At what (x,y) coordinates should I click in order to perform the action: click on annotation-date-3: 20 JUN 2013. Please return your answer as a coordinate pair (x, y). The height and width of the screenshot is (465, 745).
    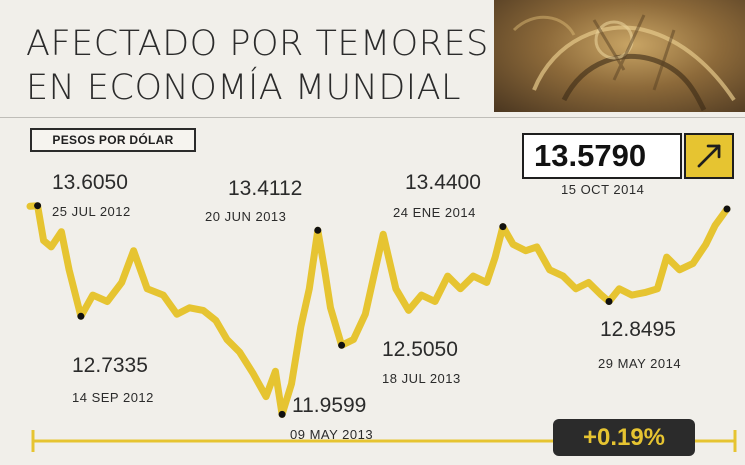
    Looking at the image, I should click on (246, 216).